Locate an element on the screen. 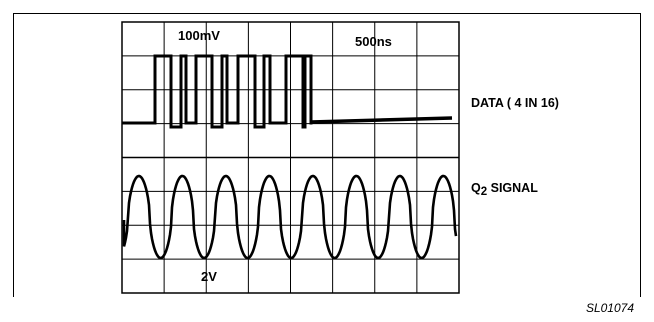  data-trace is located at coordinates (217, 91).